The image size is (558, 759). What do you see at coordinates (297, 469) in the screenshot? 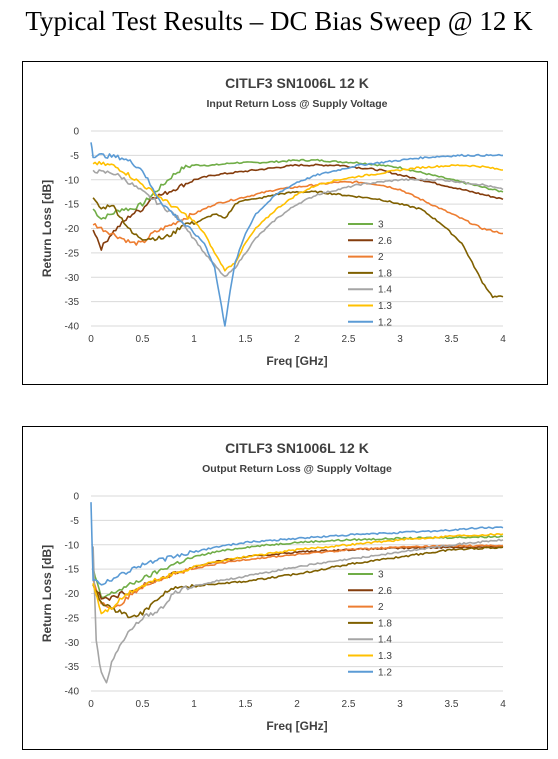
I see `chart-subtitle: Output Return Loss @ Supply Voltage` at bounding box center [297, 469].